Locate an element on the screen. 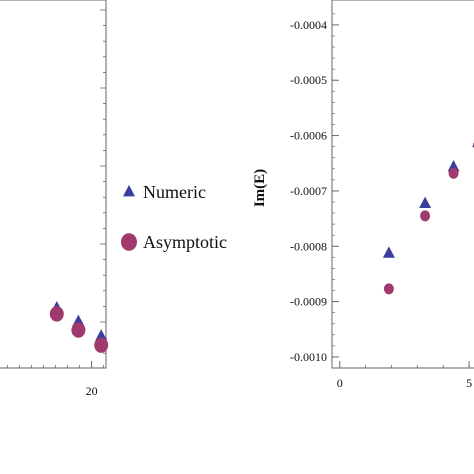 This screenshot has height=474, width=474. right-y-tick-label: -0.0005 is located at coordinates (308, 80).